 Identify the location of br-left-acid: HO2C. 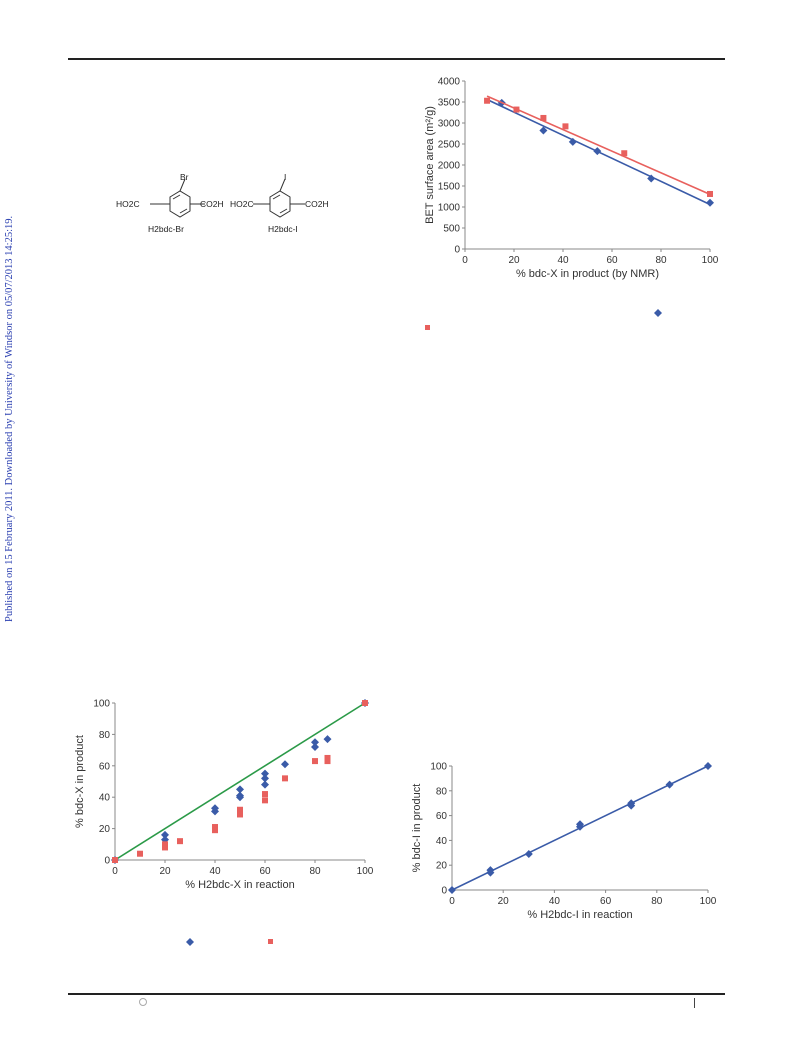
(128, 204).